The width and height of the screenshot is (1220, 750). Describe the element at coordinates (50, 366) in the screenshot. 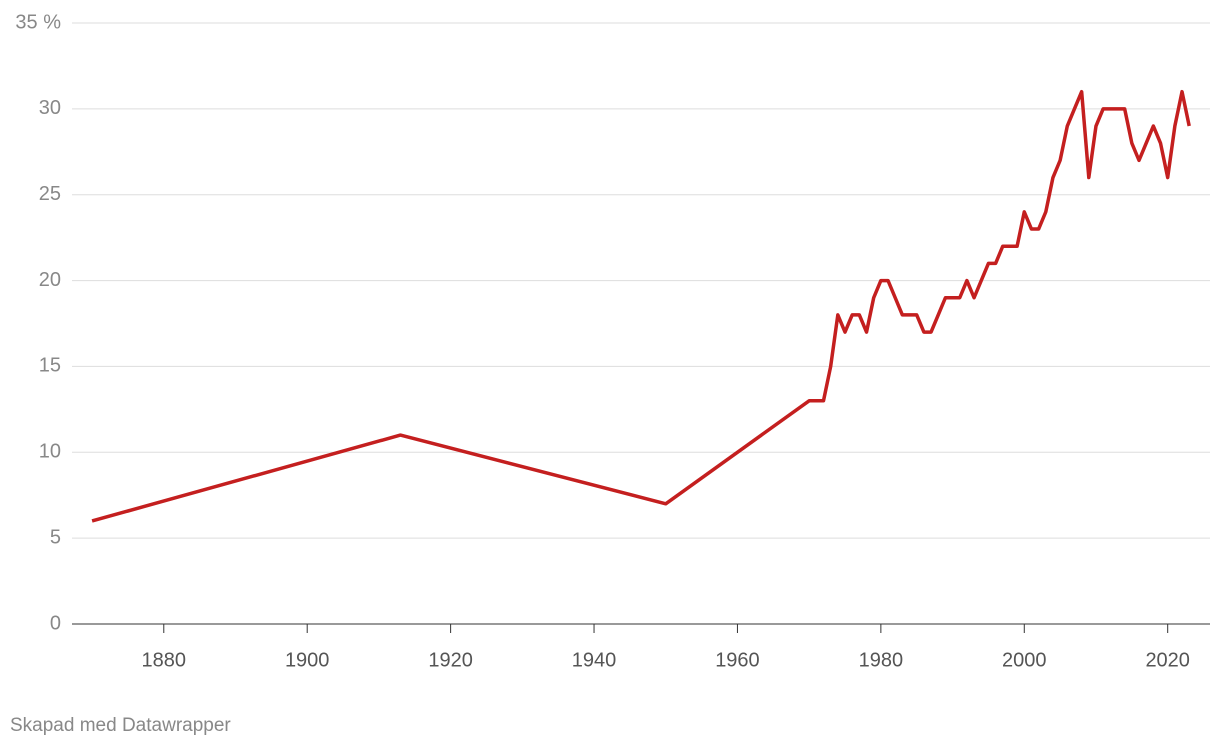

I see `y-tick-label: 15` at that location.